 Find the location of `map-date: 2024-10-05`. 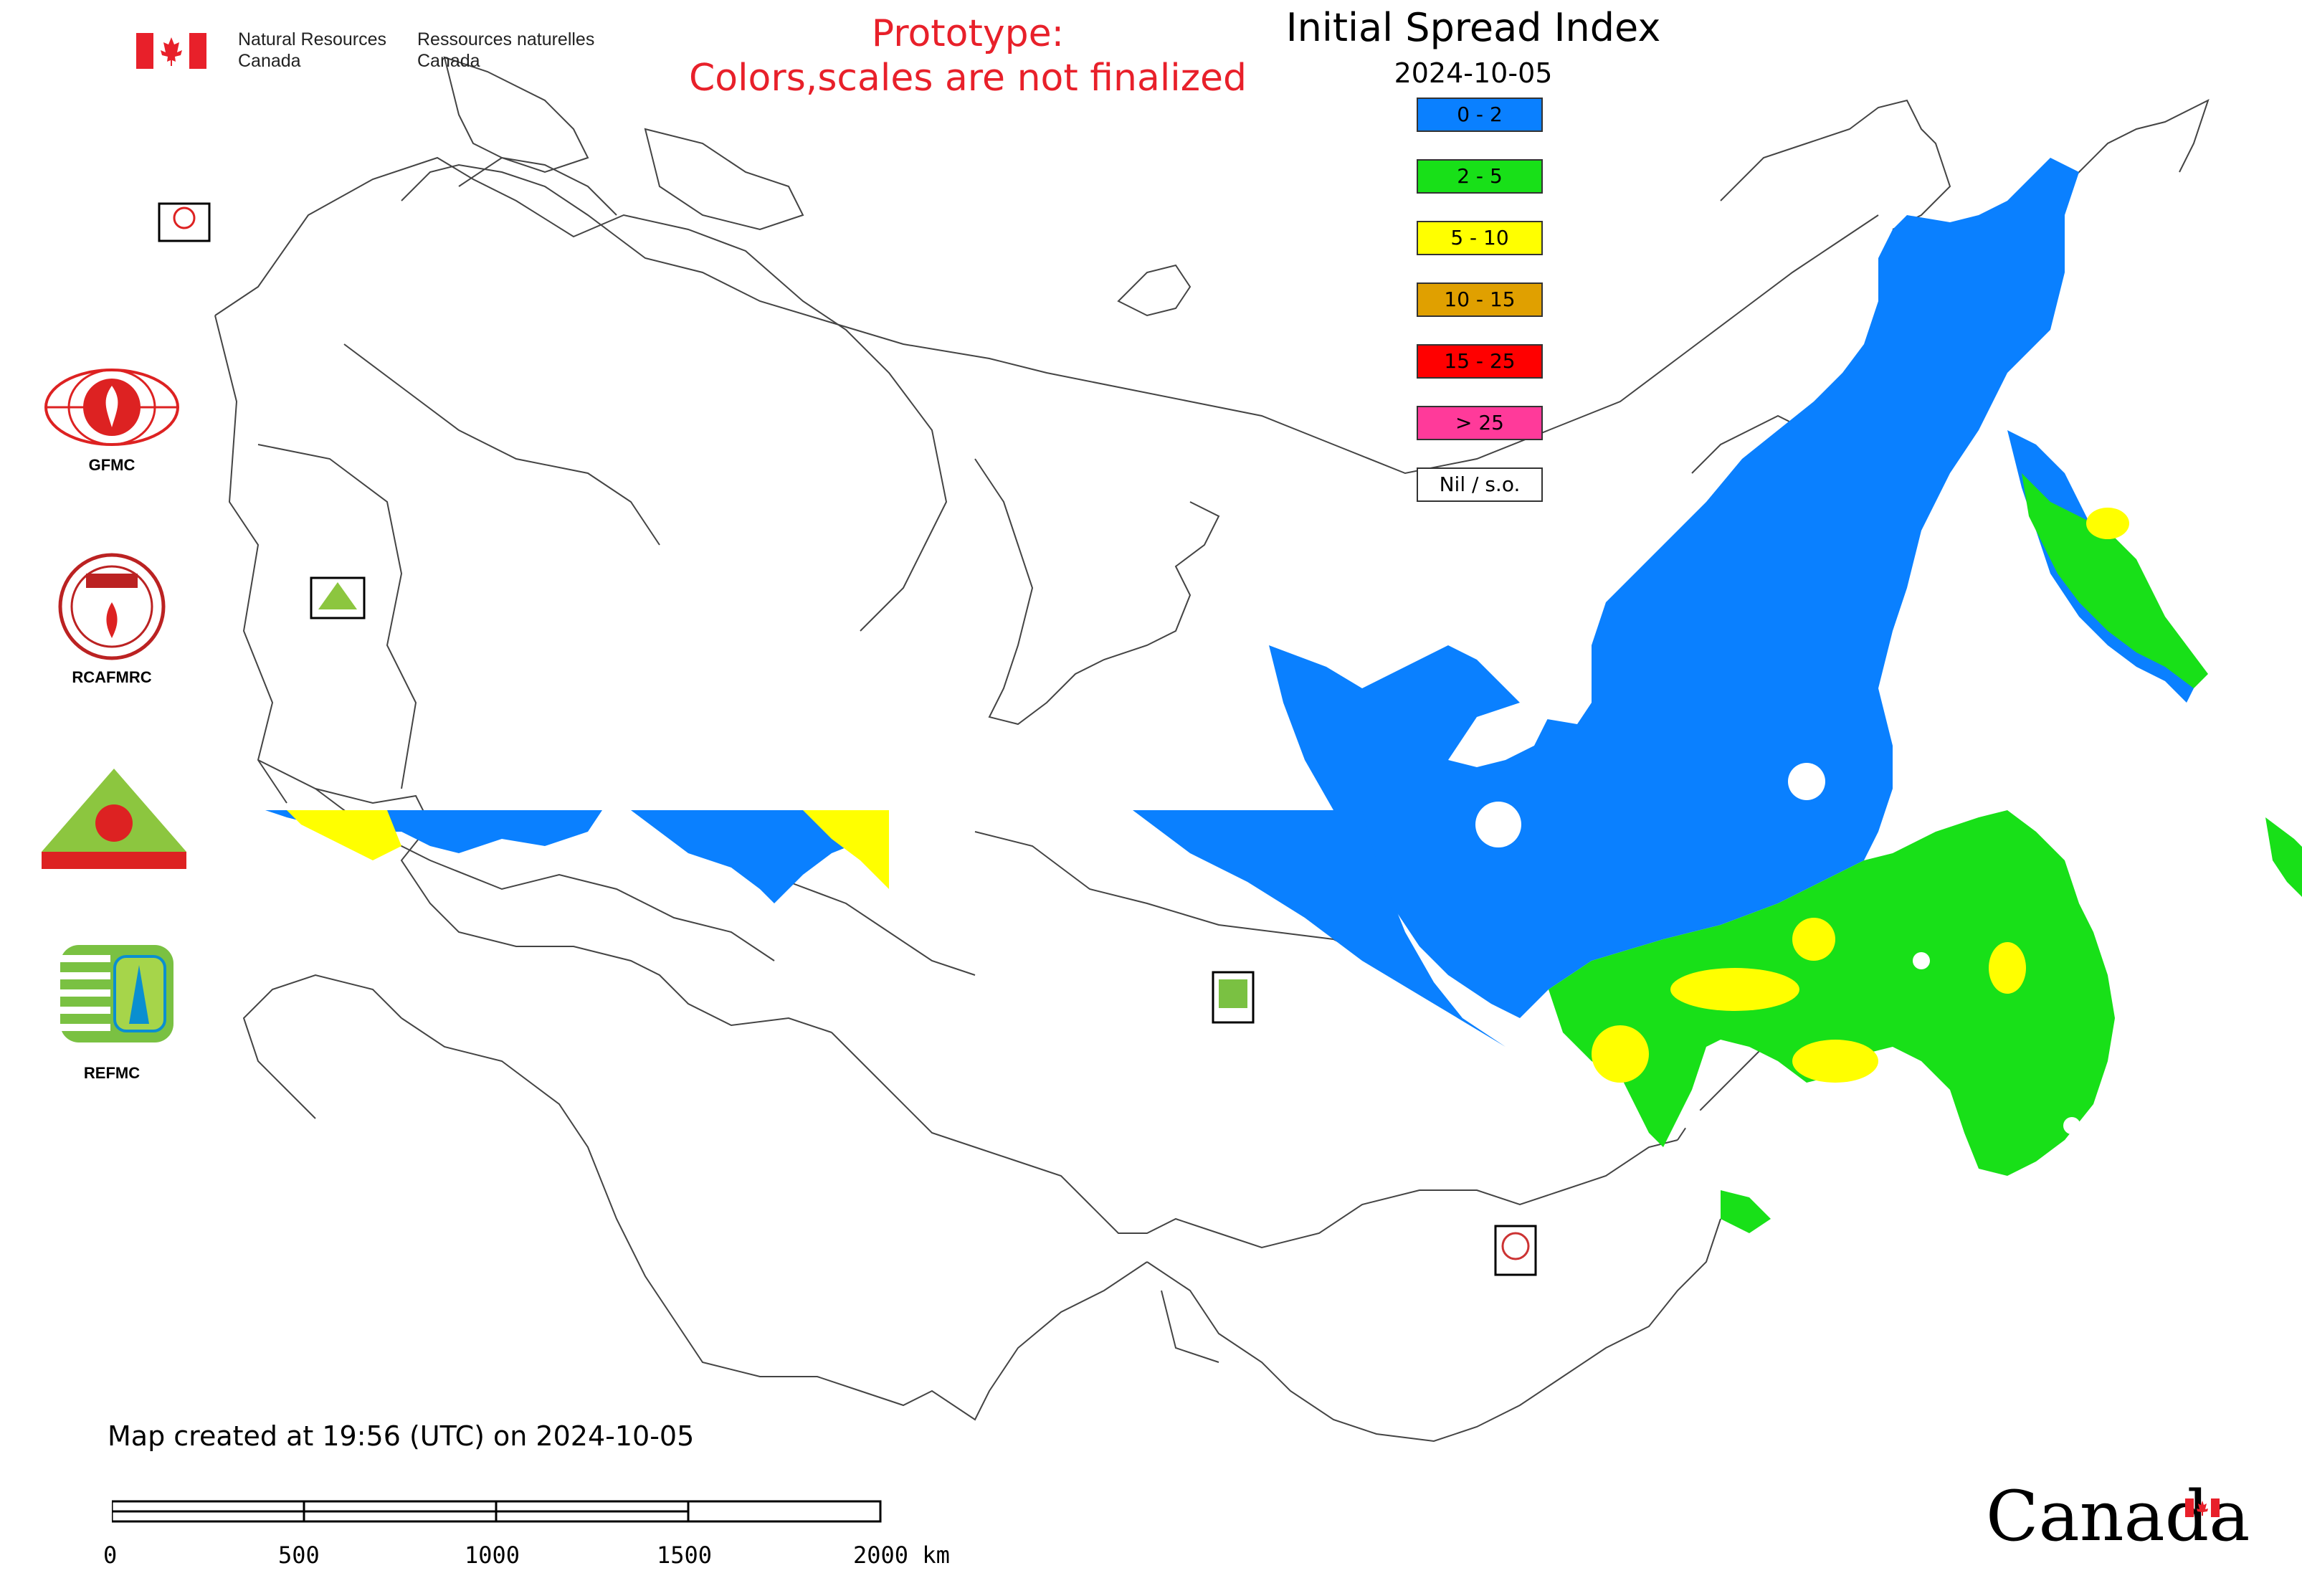

map-date: 2024-10-05 is located at coordinates (1474, 73).